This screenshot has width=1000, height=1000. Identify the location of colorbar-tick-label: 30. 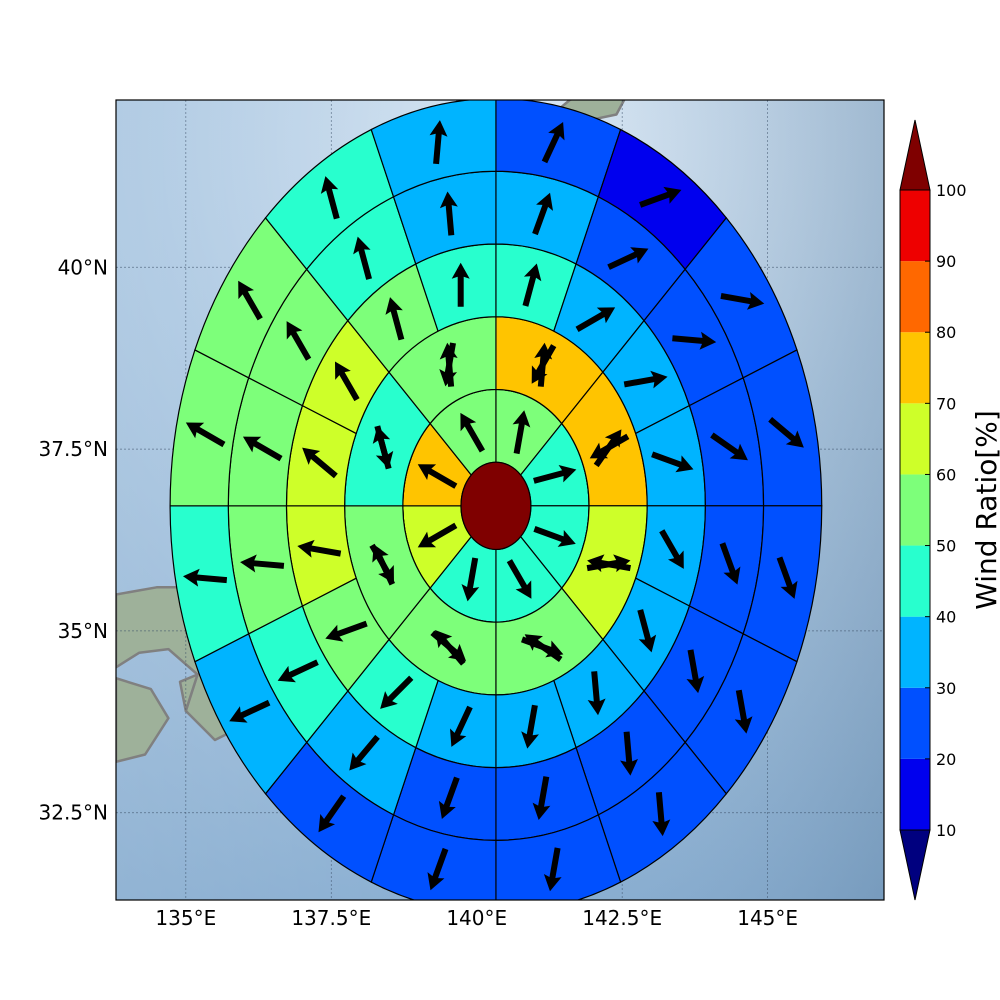
(946, 688).